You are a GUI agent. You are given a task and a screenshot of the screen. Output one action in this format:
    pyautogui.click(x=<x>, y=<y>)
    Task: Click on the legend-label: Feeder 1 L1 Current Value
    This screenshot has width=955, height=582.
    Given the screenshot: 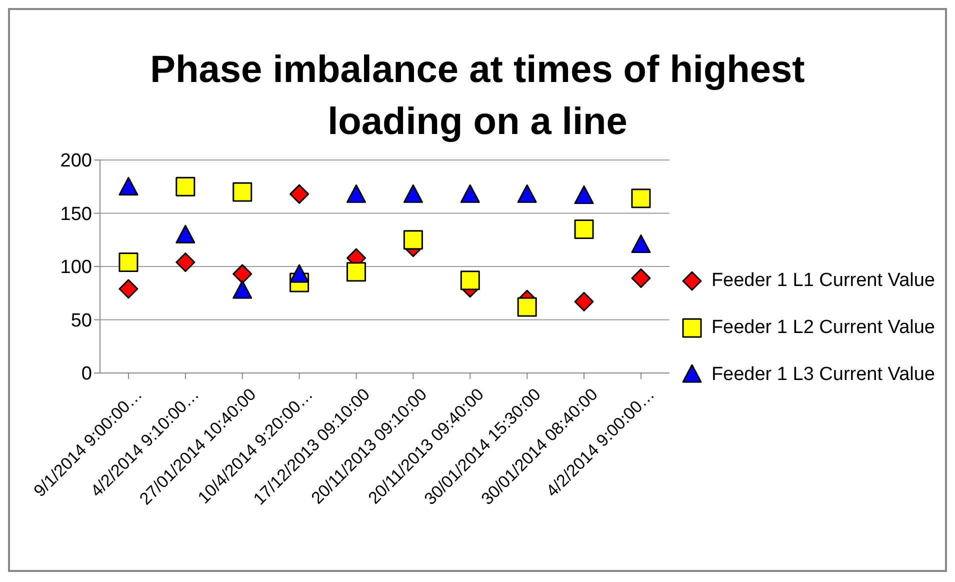 What is the action you would take?
    pyautogui.click(x=823, y=281)
    